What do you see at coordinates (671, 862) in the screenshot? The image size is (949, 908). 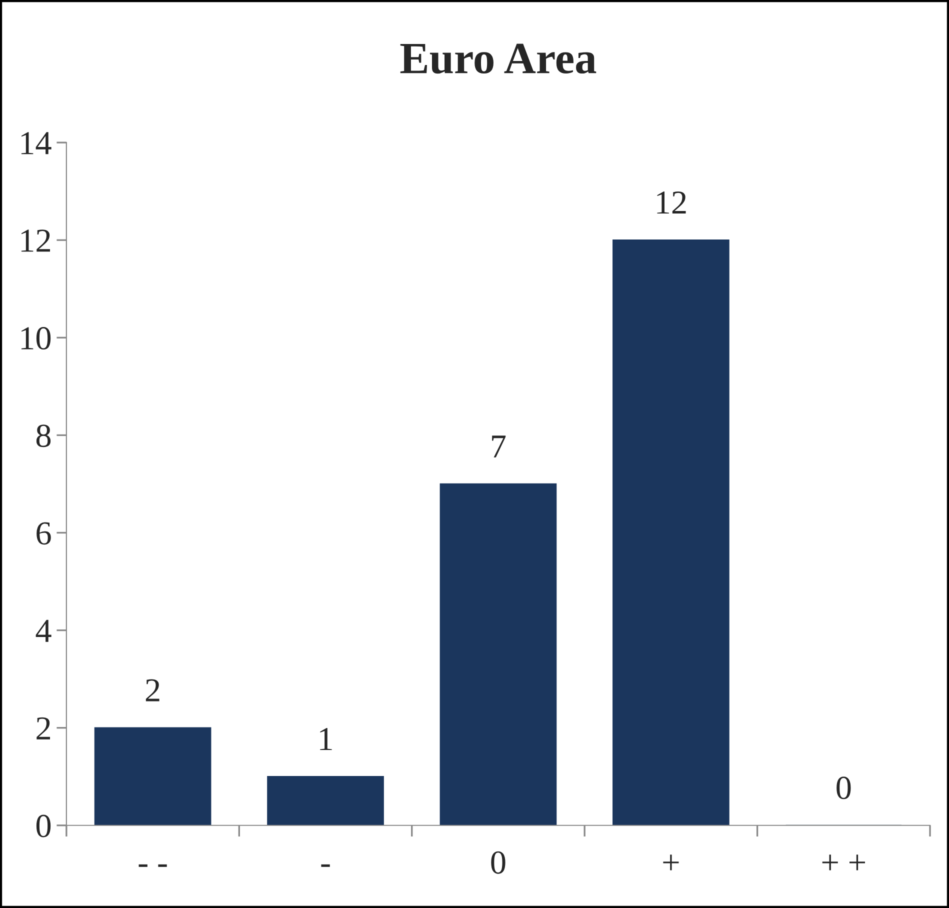 I see `x-tick-label: +` at bounding box center [671, 862].